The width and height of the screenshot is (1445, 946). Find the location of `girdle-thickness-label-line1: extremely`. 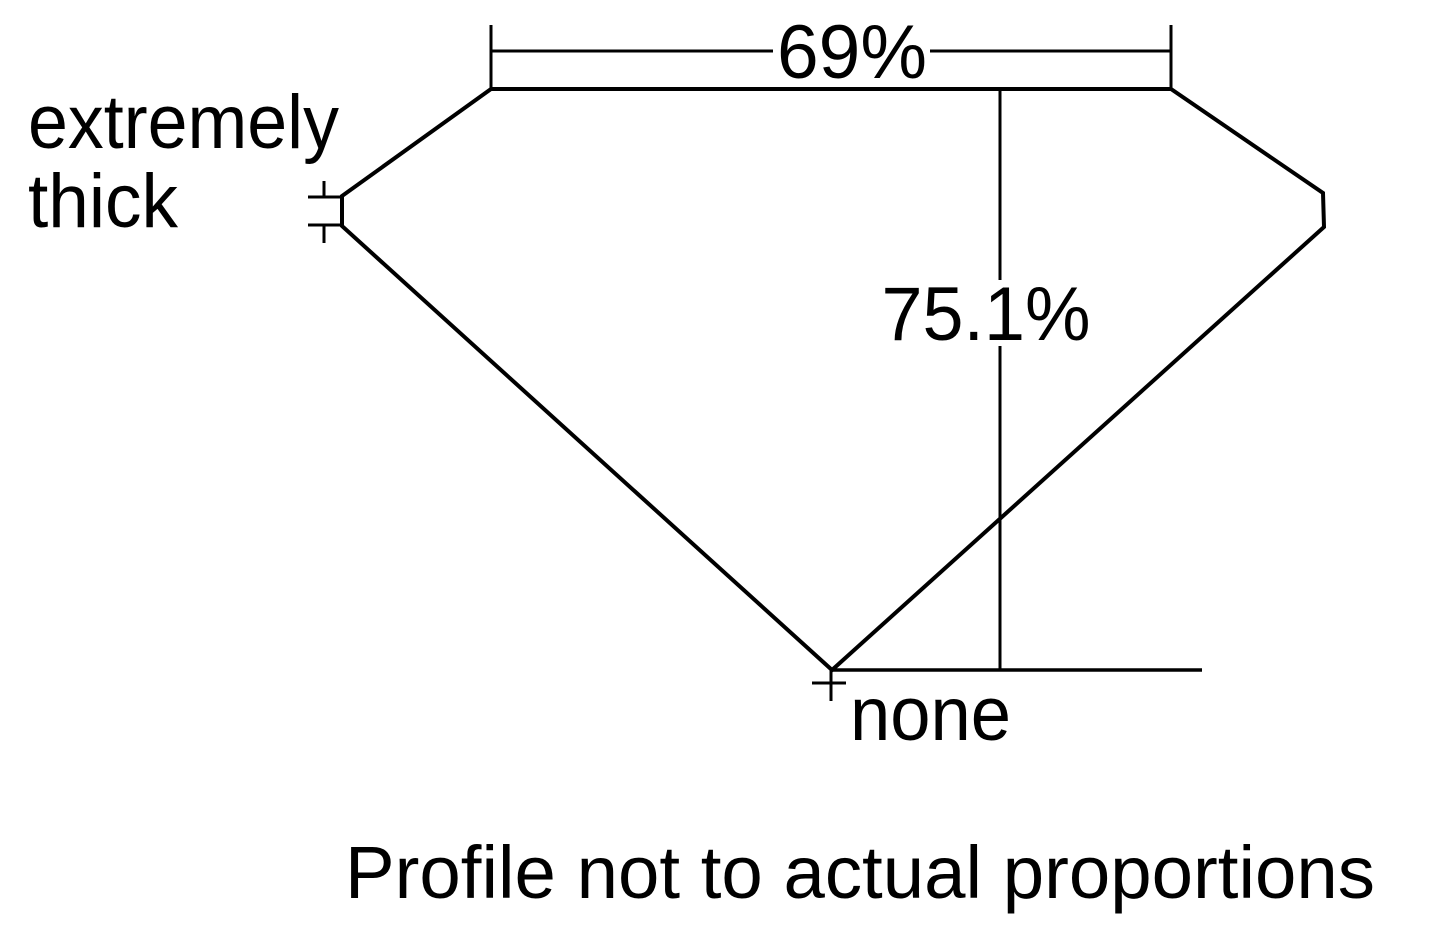

girdle-thickness-label-line1: extremely is located at coordinates (183, 122).